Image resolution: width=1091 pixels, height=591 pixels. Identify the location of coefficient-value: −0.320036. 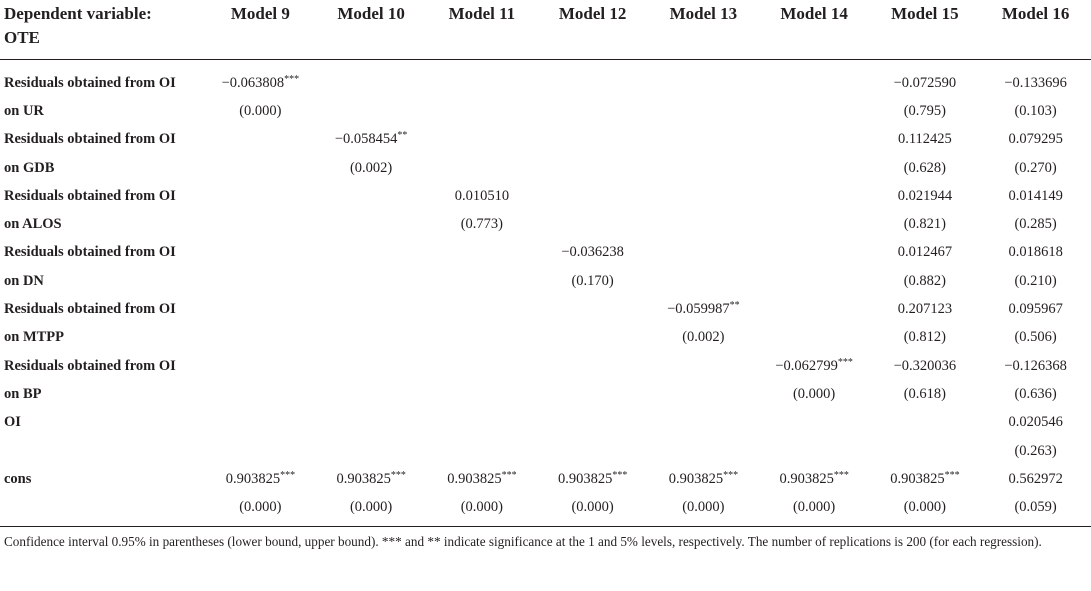
(925, 365).